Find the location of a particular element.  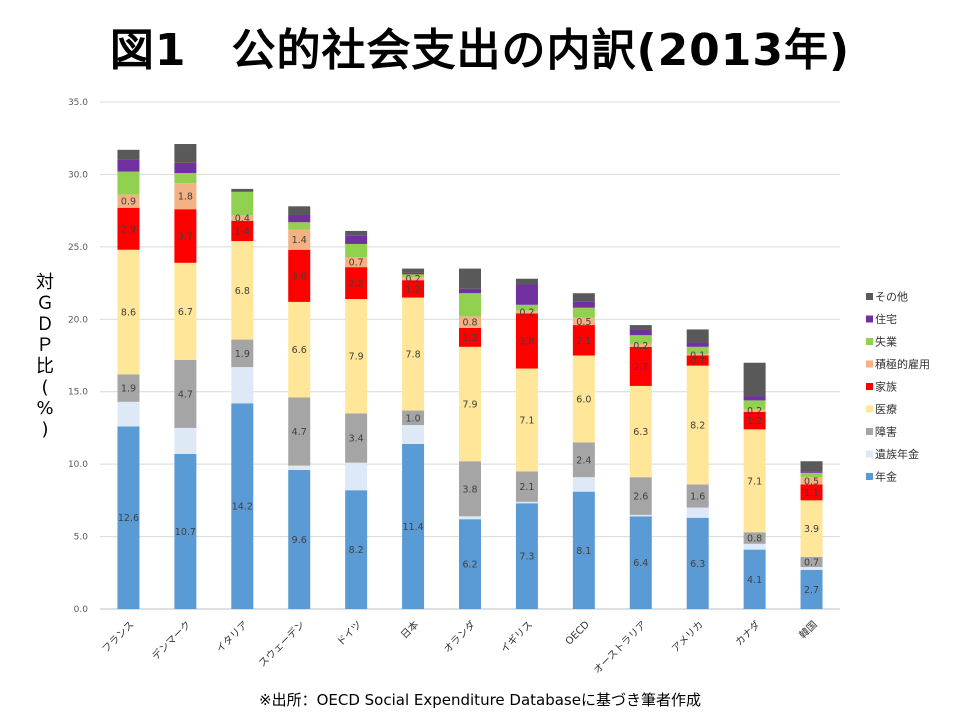

data-label: 1.9 is located at coordinates (242, 354).